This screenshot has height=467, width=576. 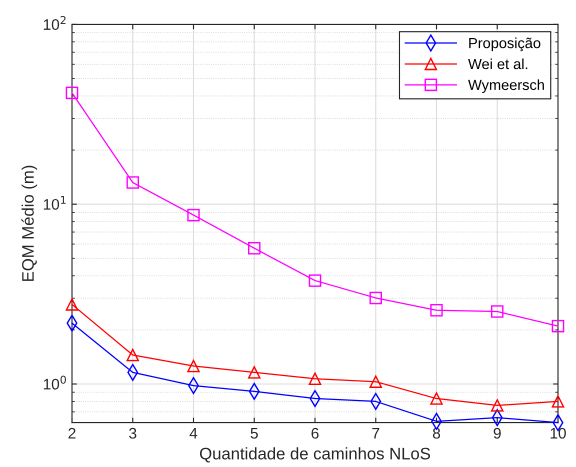 What do you see at coordinates (506, 86) in the screenshot?
I see `legend-label: Wymeersch` at bounding box center [506, 86].